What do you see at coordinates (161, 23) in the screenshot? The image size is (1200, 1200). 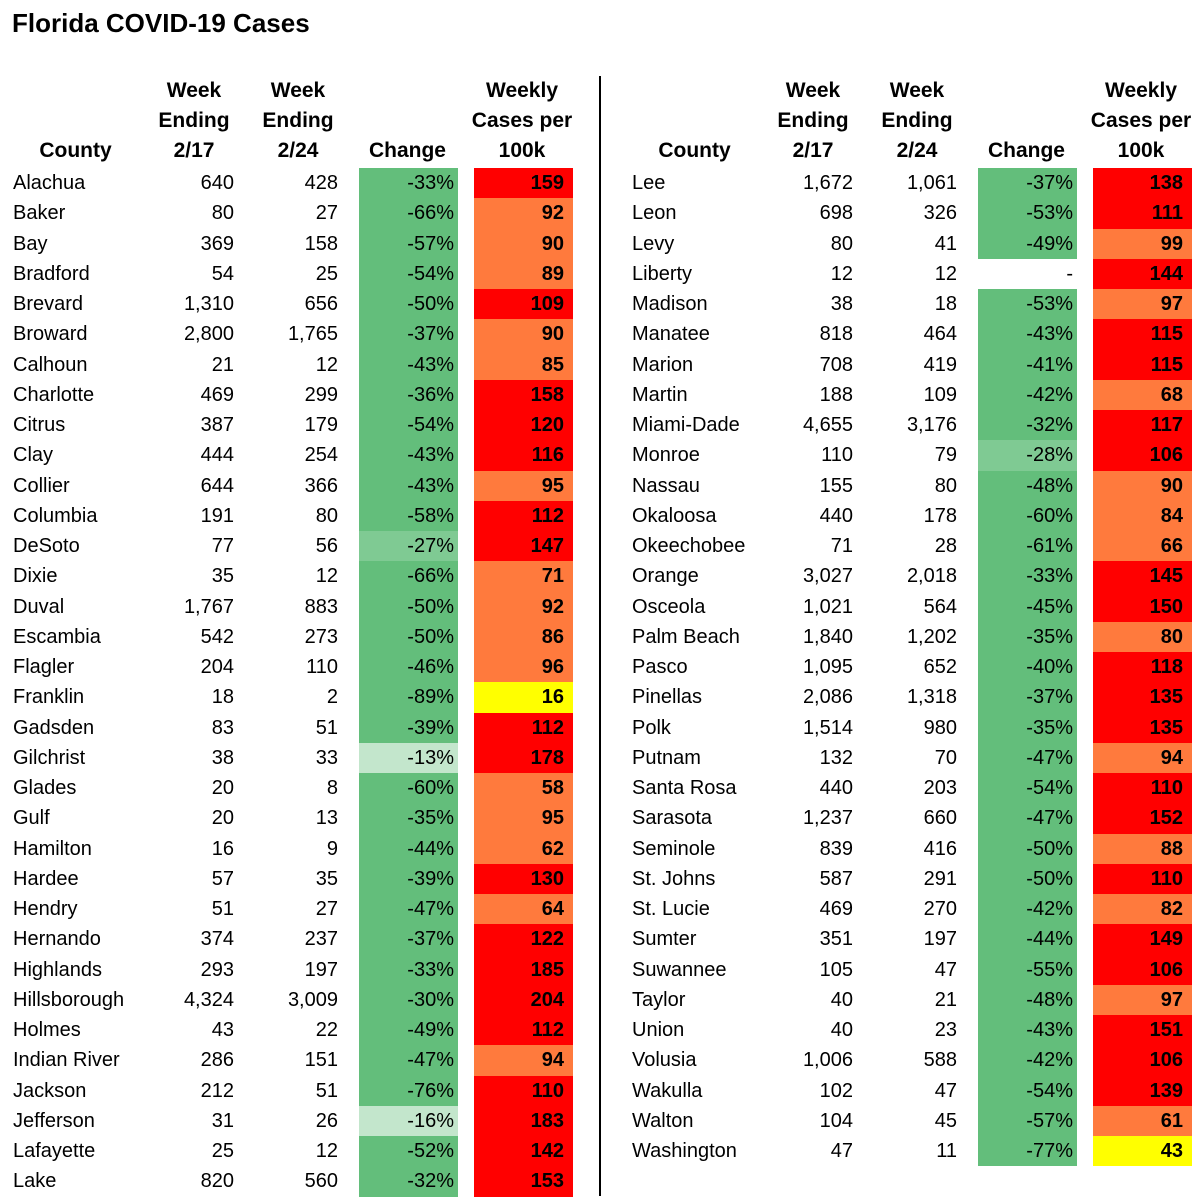 I see `page-title: Florida COVID-19 Cases` at bounding box center [161, 23].